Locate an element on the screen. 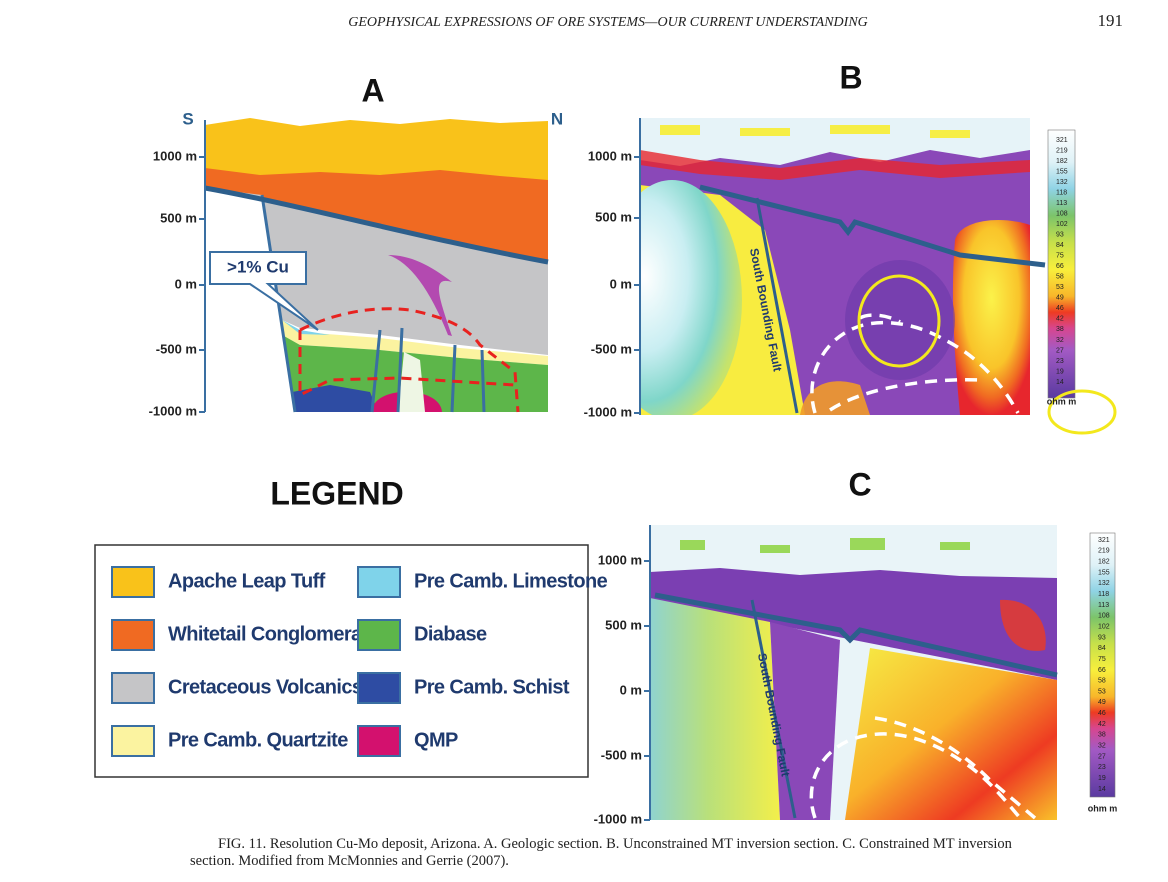  panel-label: A is located at coordinates (372, 90).